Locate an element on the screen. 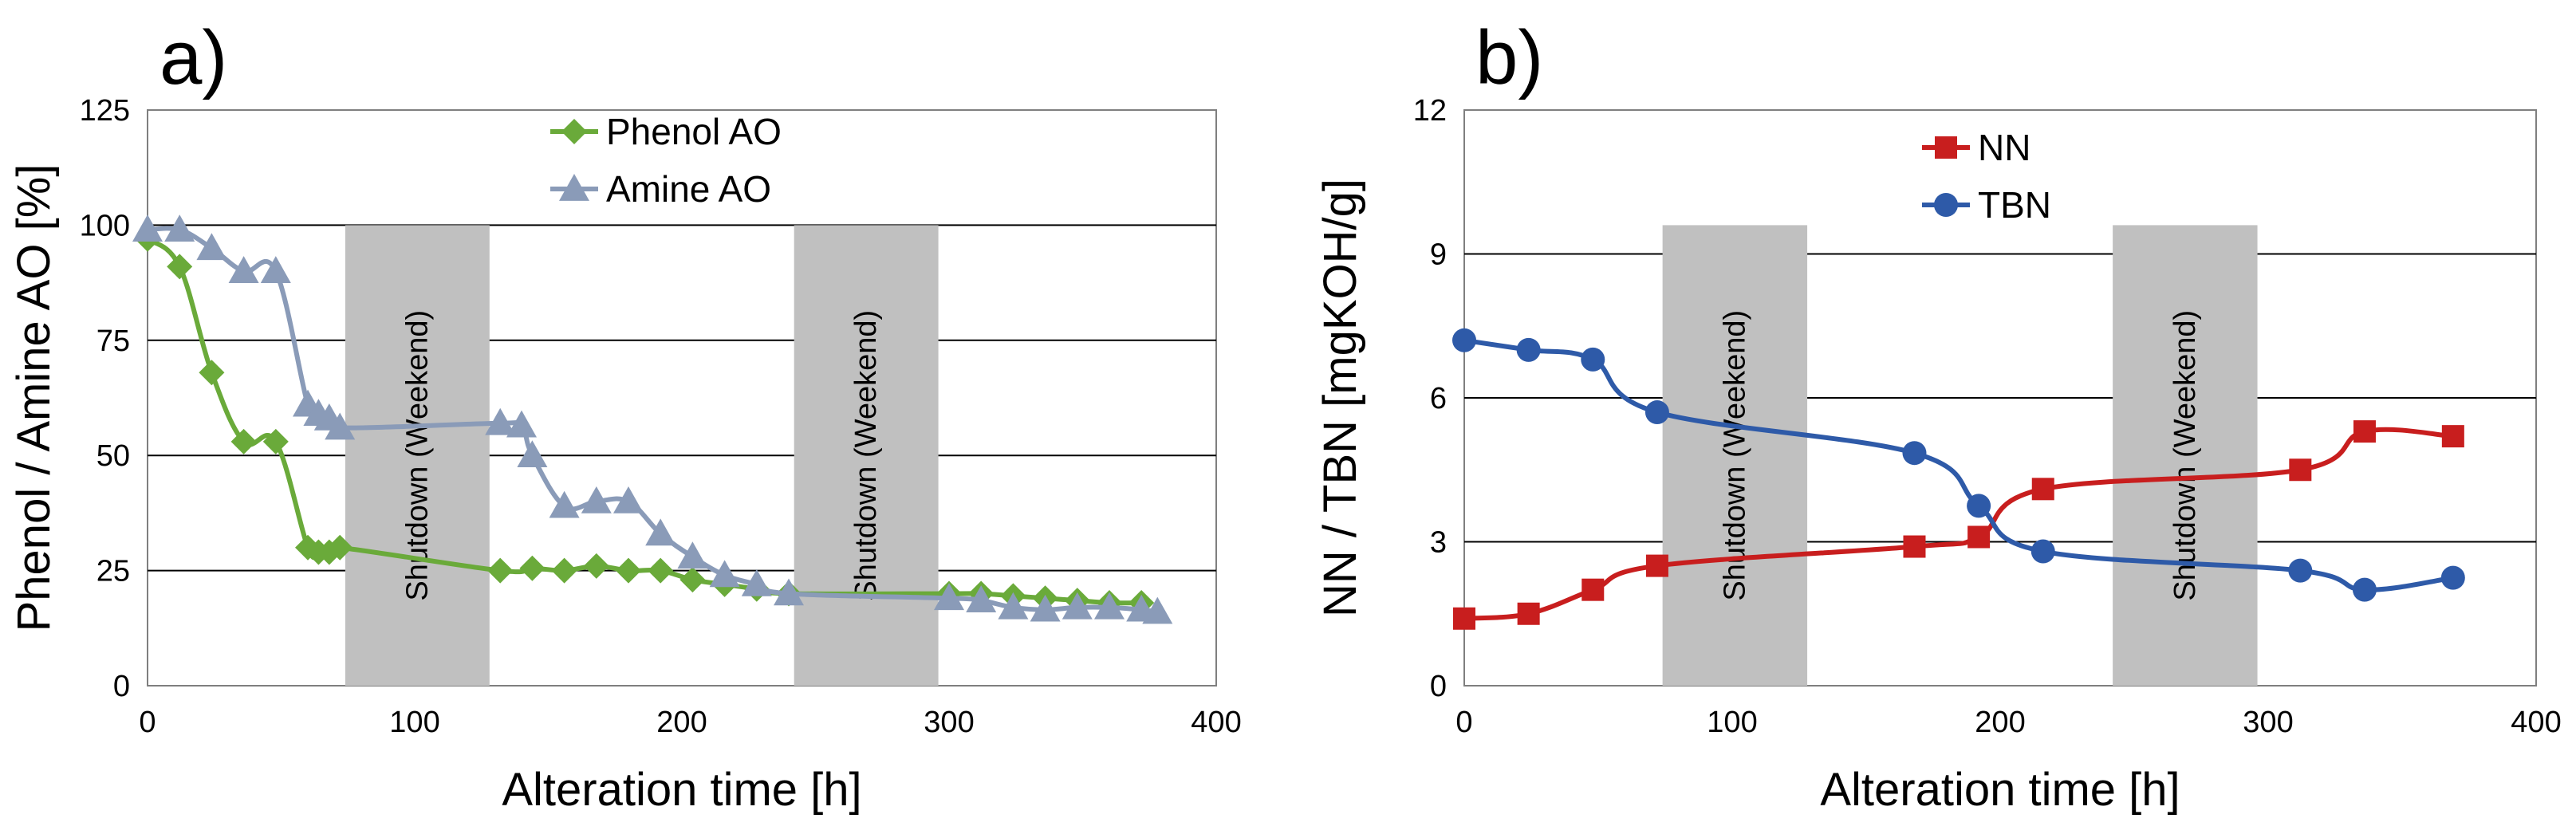  x-tick-label: 200 is located at coordinates (681, 722).